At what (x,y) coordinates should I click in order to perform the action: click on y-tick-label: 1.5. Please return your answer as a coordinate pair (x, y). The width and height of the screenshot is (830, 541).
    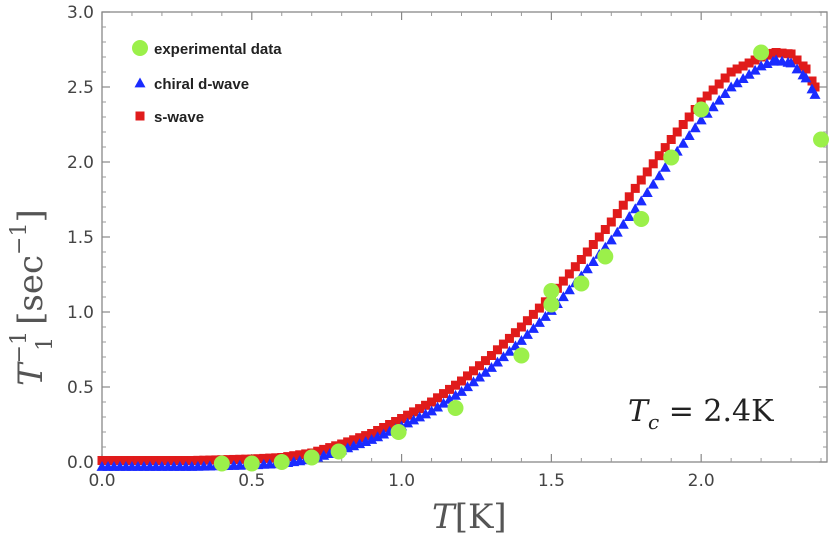
    Looking at the image, I should click on (80, 238).